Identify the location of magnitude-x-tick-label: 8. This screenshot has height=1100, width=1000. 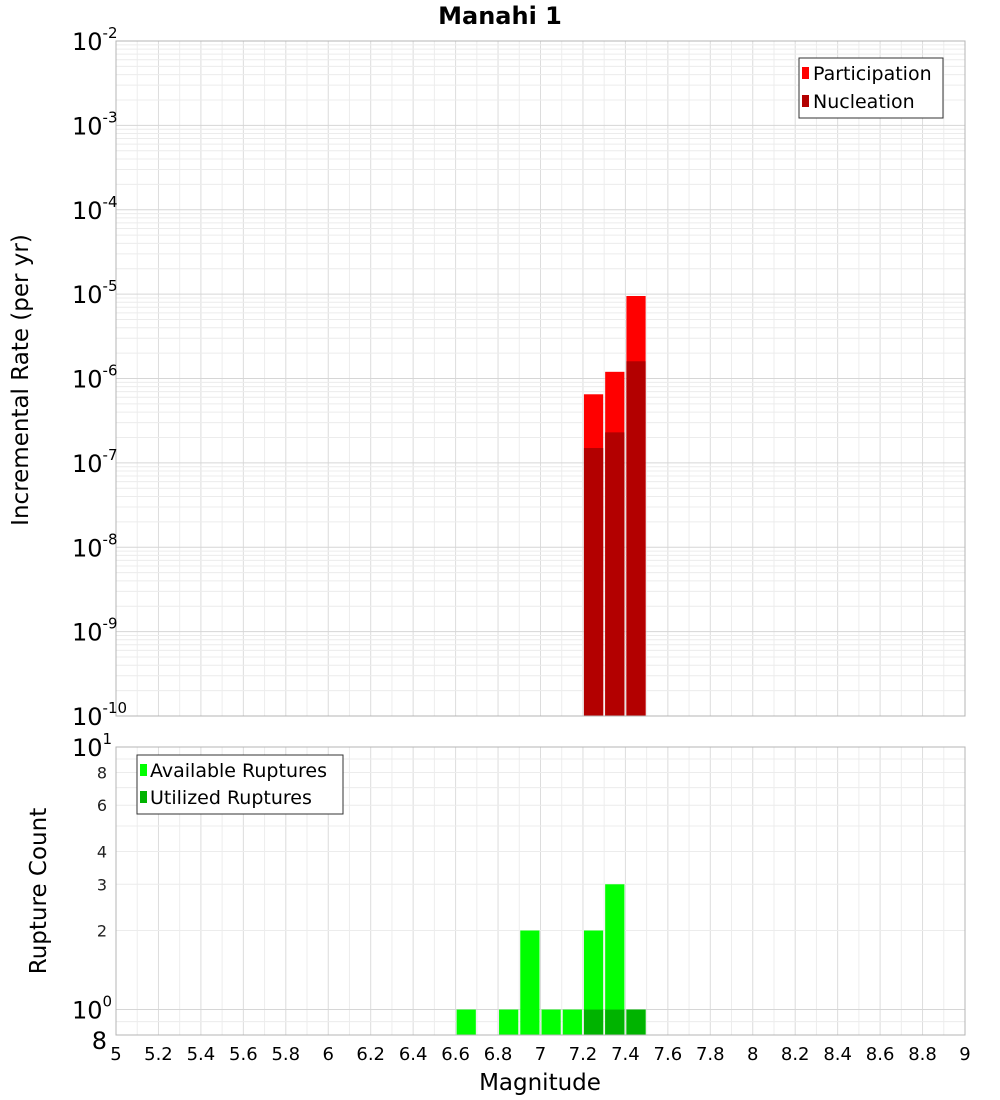
(752, 1054).